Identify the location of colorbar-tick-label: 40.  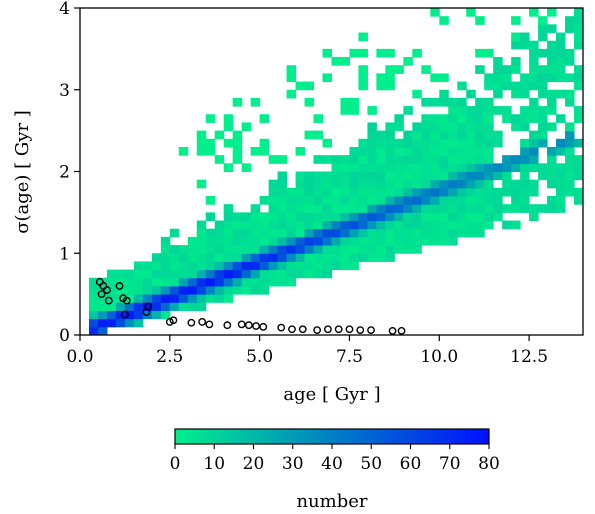
(332, 464).